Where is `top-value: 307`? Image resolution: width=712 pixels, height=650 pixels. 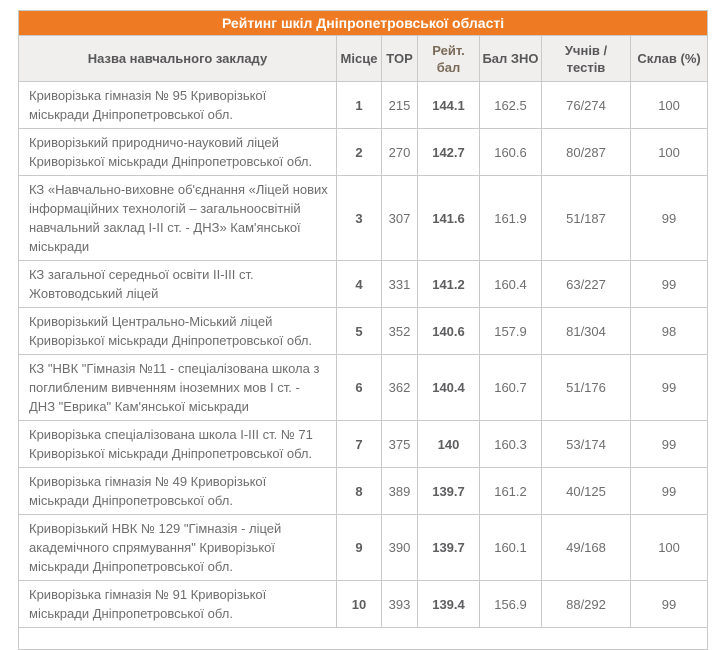 top-value: 307 is located at coordinates (399, 218).